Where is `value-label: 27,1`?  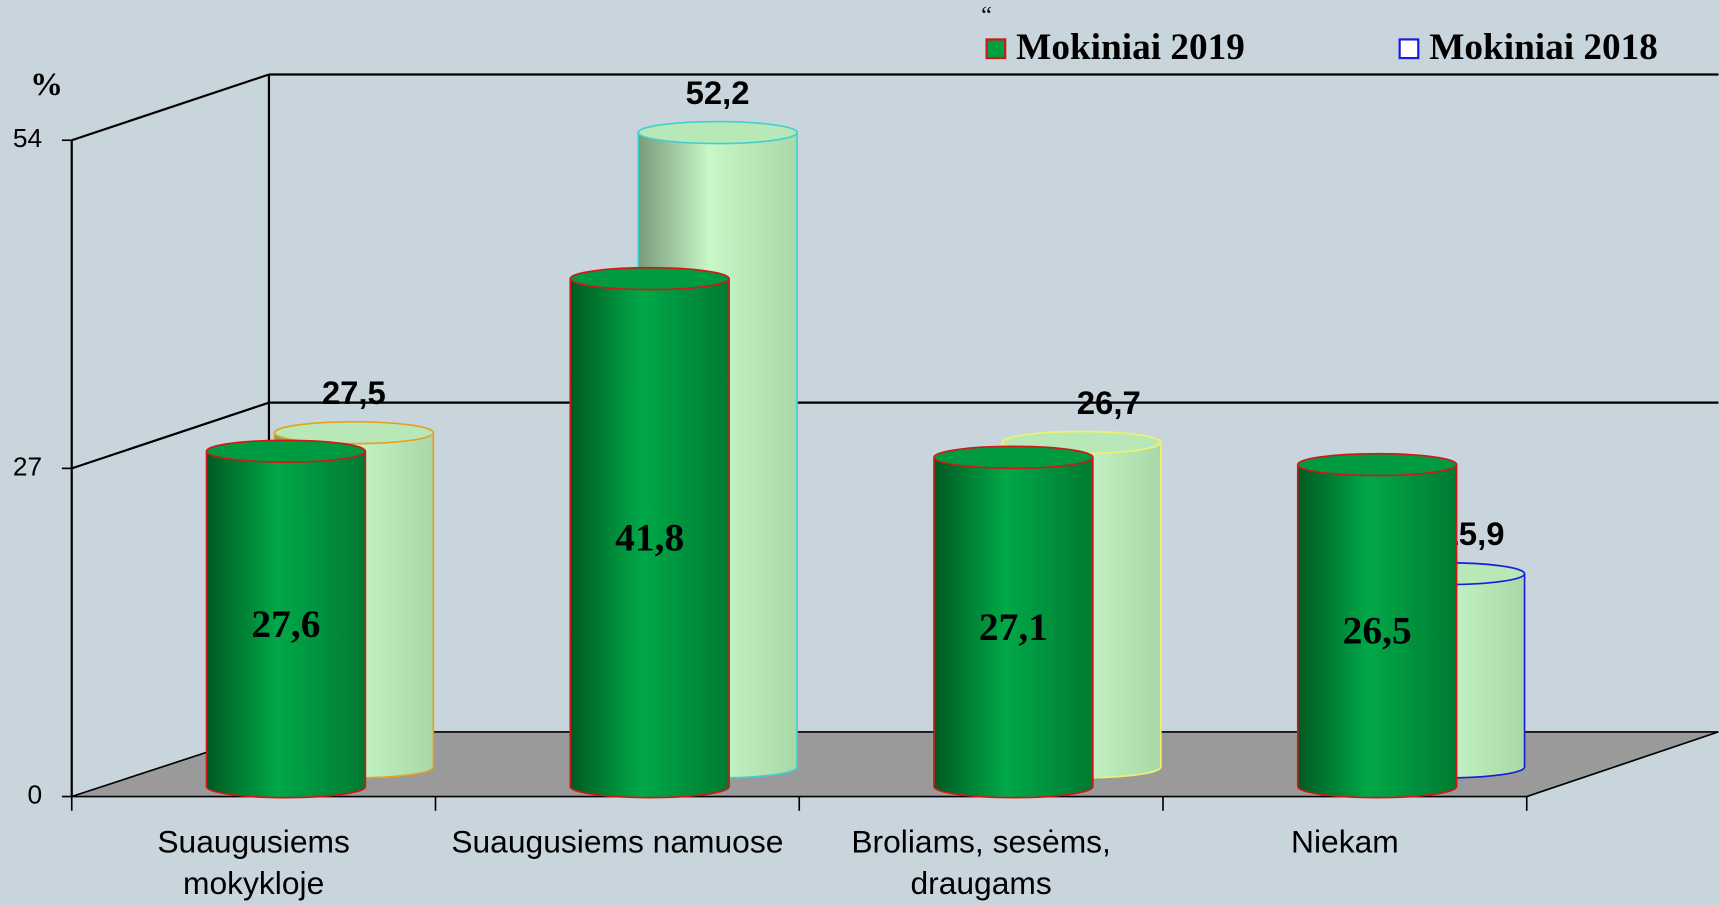
value-label: 27,1 is located at coordinates (1013, 627).